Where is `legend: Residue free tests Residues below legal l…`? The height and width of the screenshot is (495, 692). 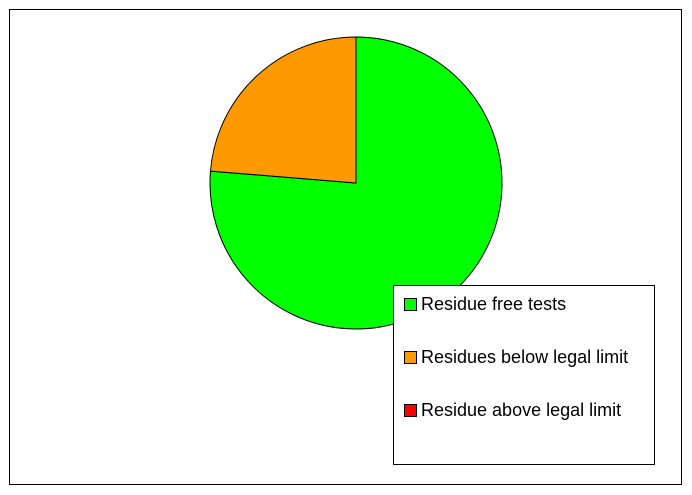
legend: Residue free tests Residues below legal l… is located at coordinates (524, 375).